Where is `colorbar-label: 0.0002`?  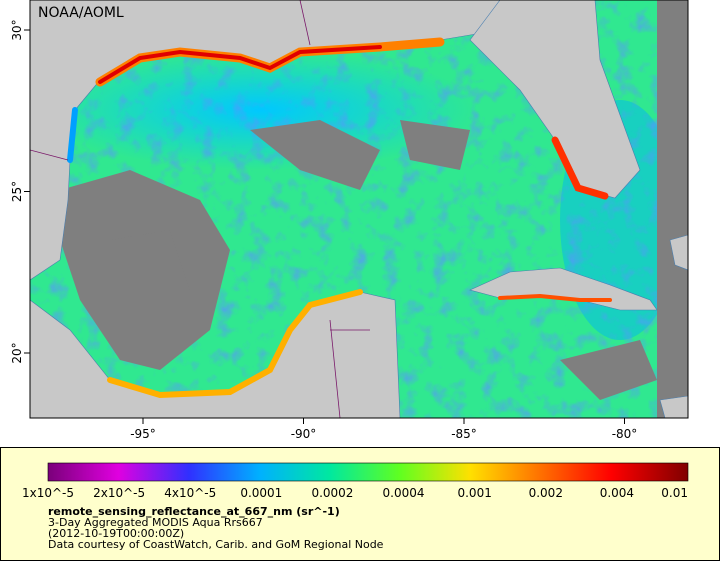 colorbar-label: 0.0002 is located at coordinates (332, 493).